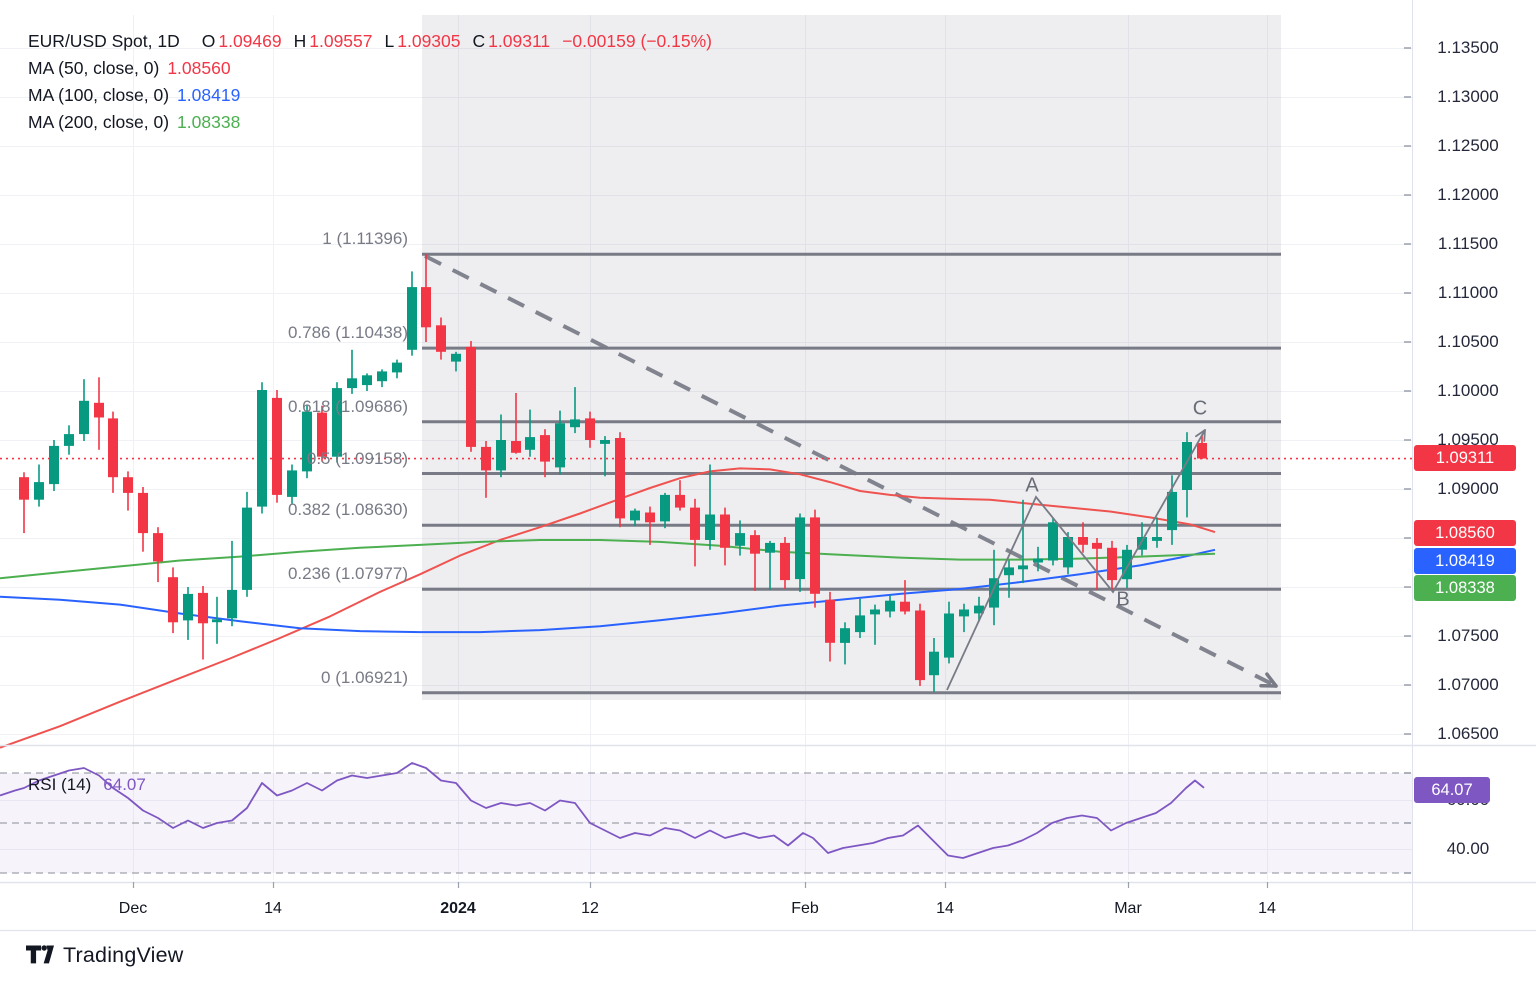 Image resolution: width=1536 pixels, height=987 pixels. What do you see at coordinates (347, 574) in the screenshot?
I see `fib-level-label: 0.236 (1.07977)` at bounding box center [347, 574].